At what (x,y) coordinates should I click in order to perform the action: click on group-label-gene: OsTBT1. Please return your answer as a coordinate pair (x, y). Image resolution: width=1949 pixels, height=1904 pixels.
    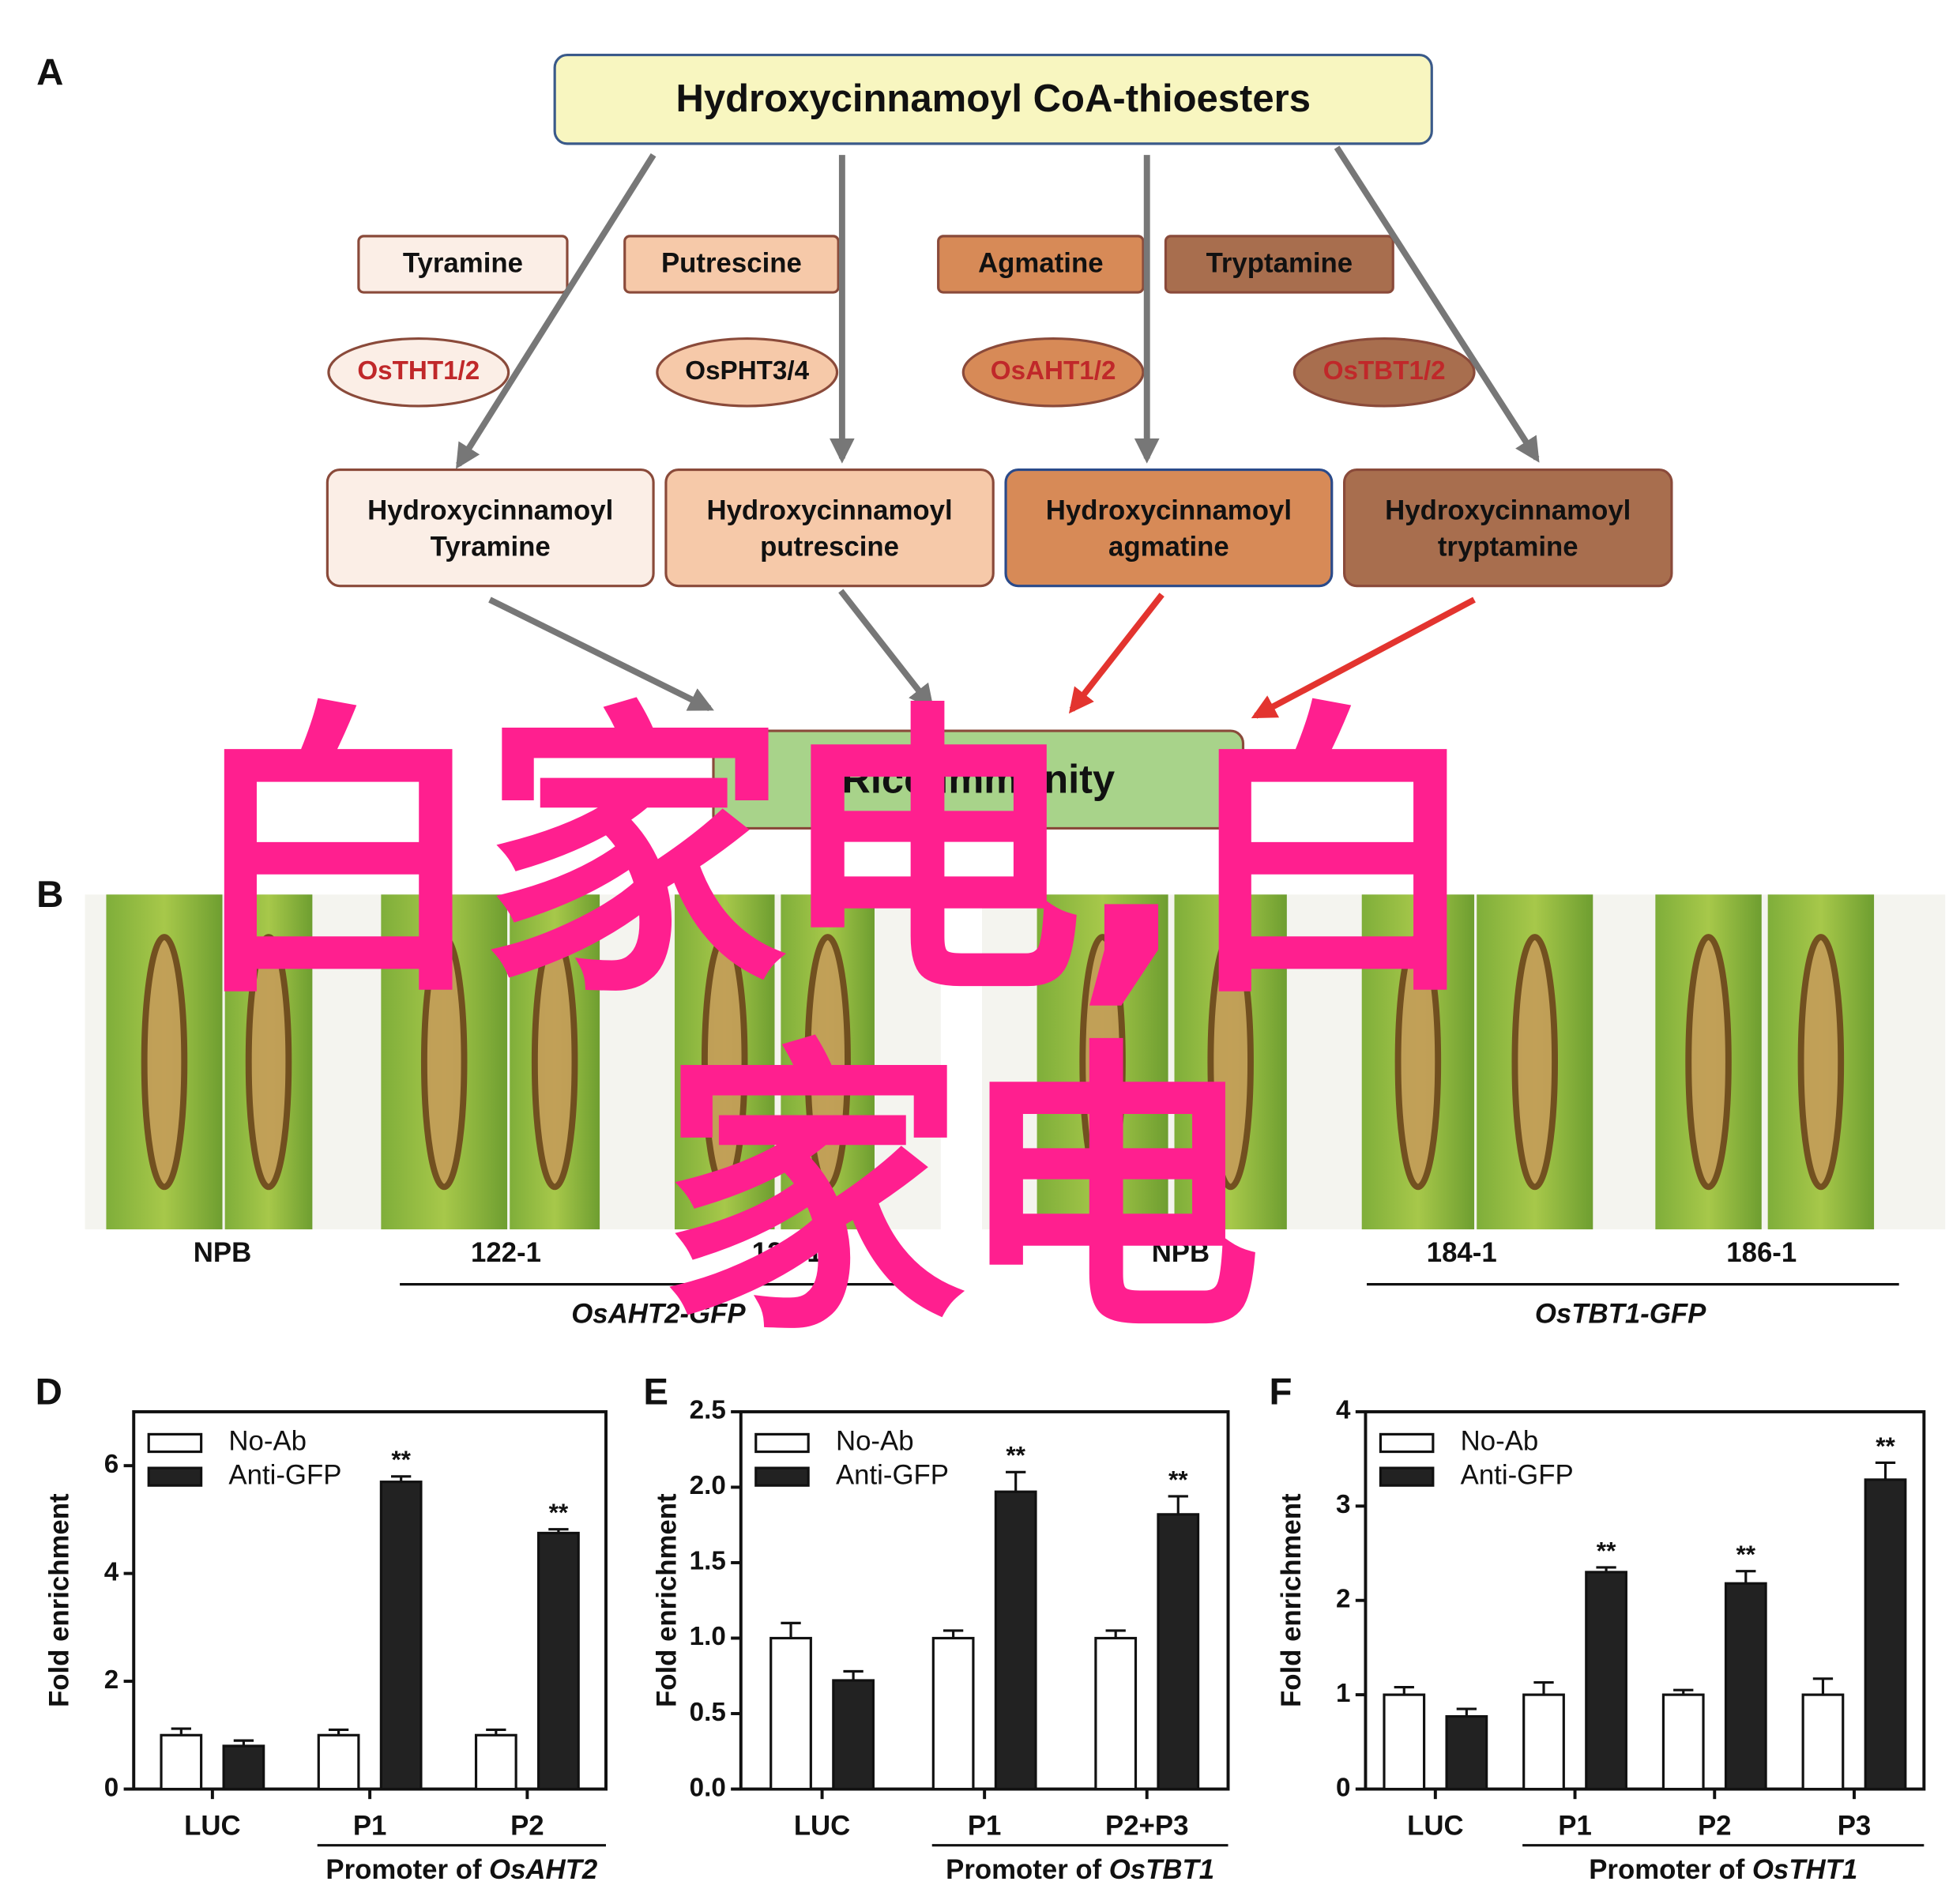
    Looking at the image, I should click on (1161, 1870).